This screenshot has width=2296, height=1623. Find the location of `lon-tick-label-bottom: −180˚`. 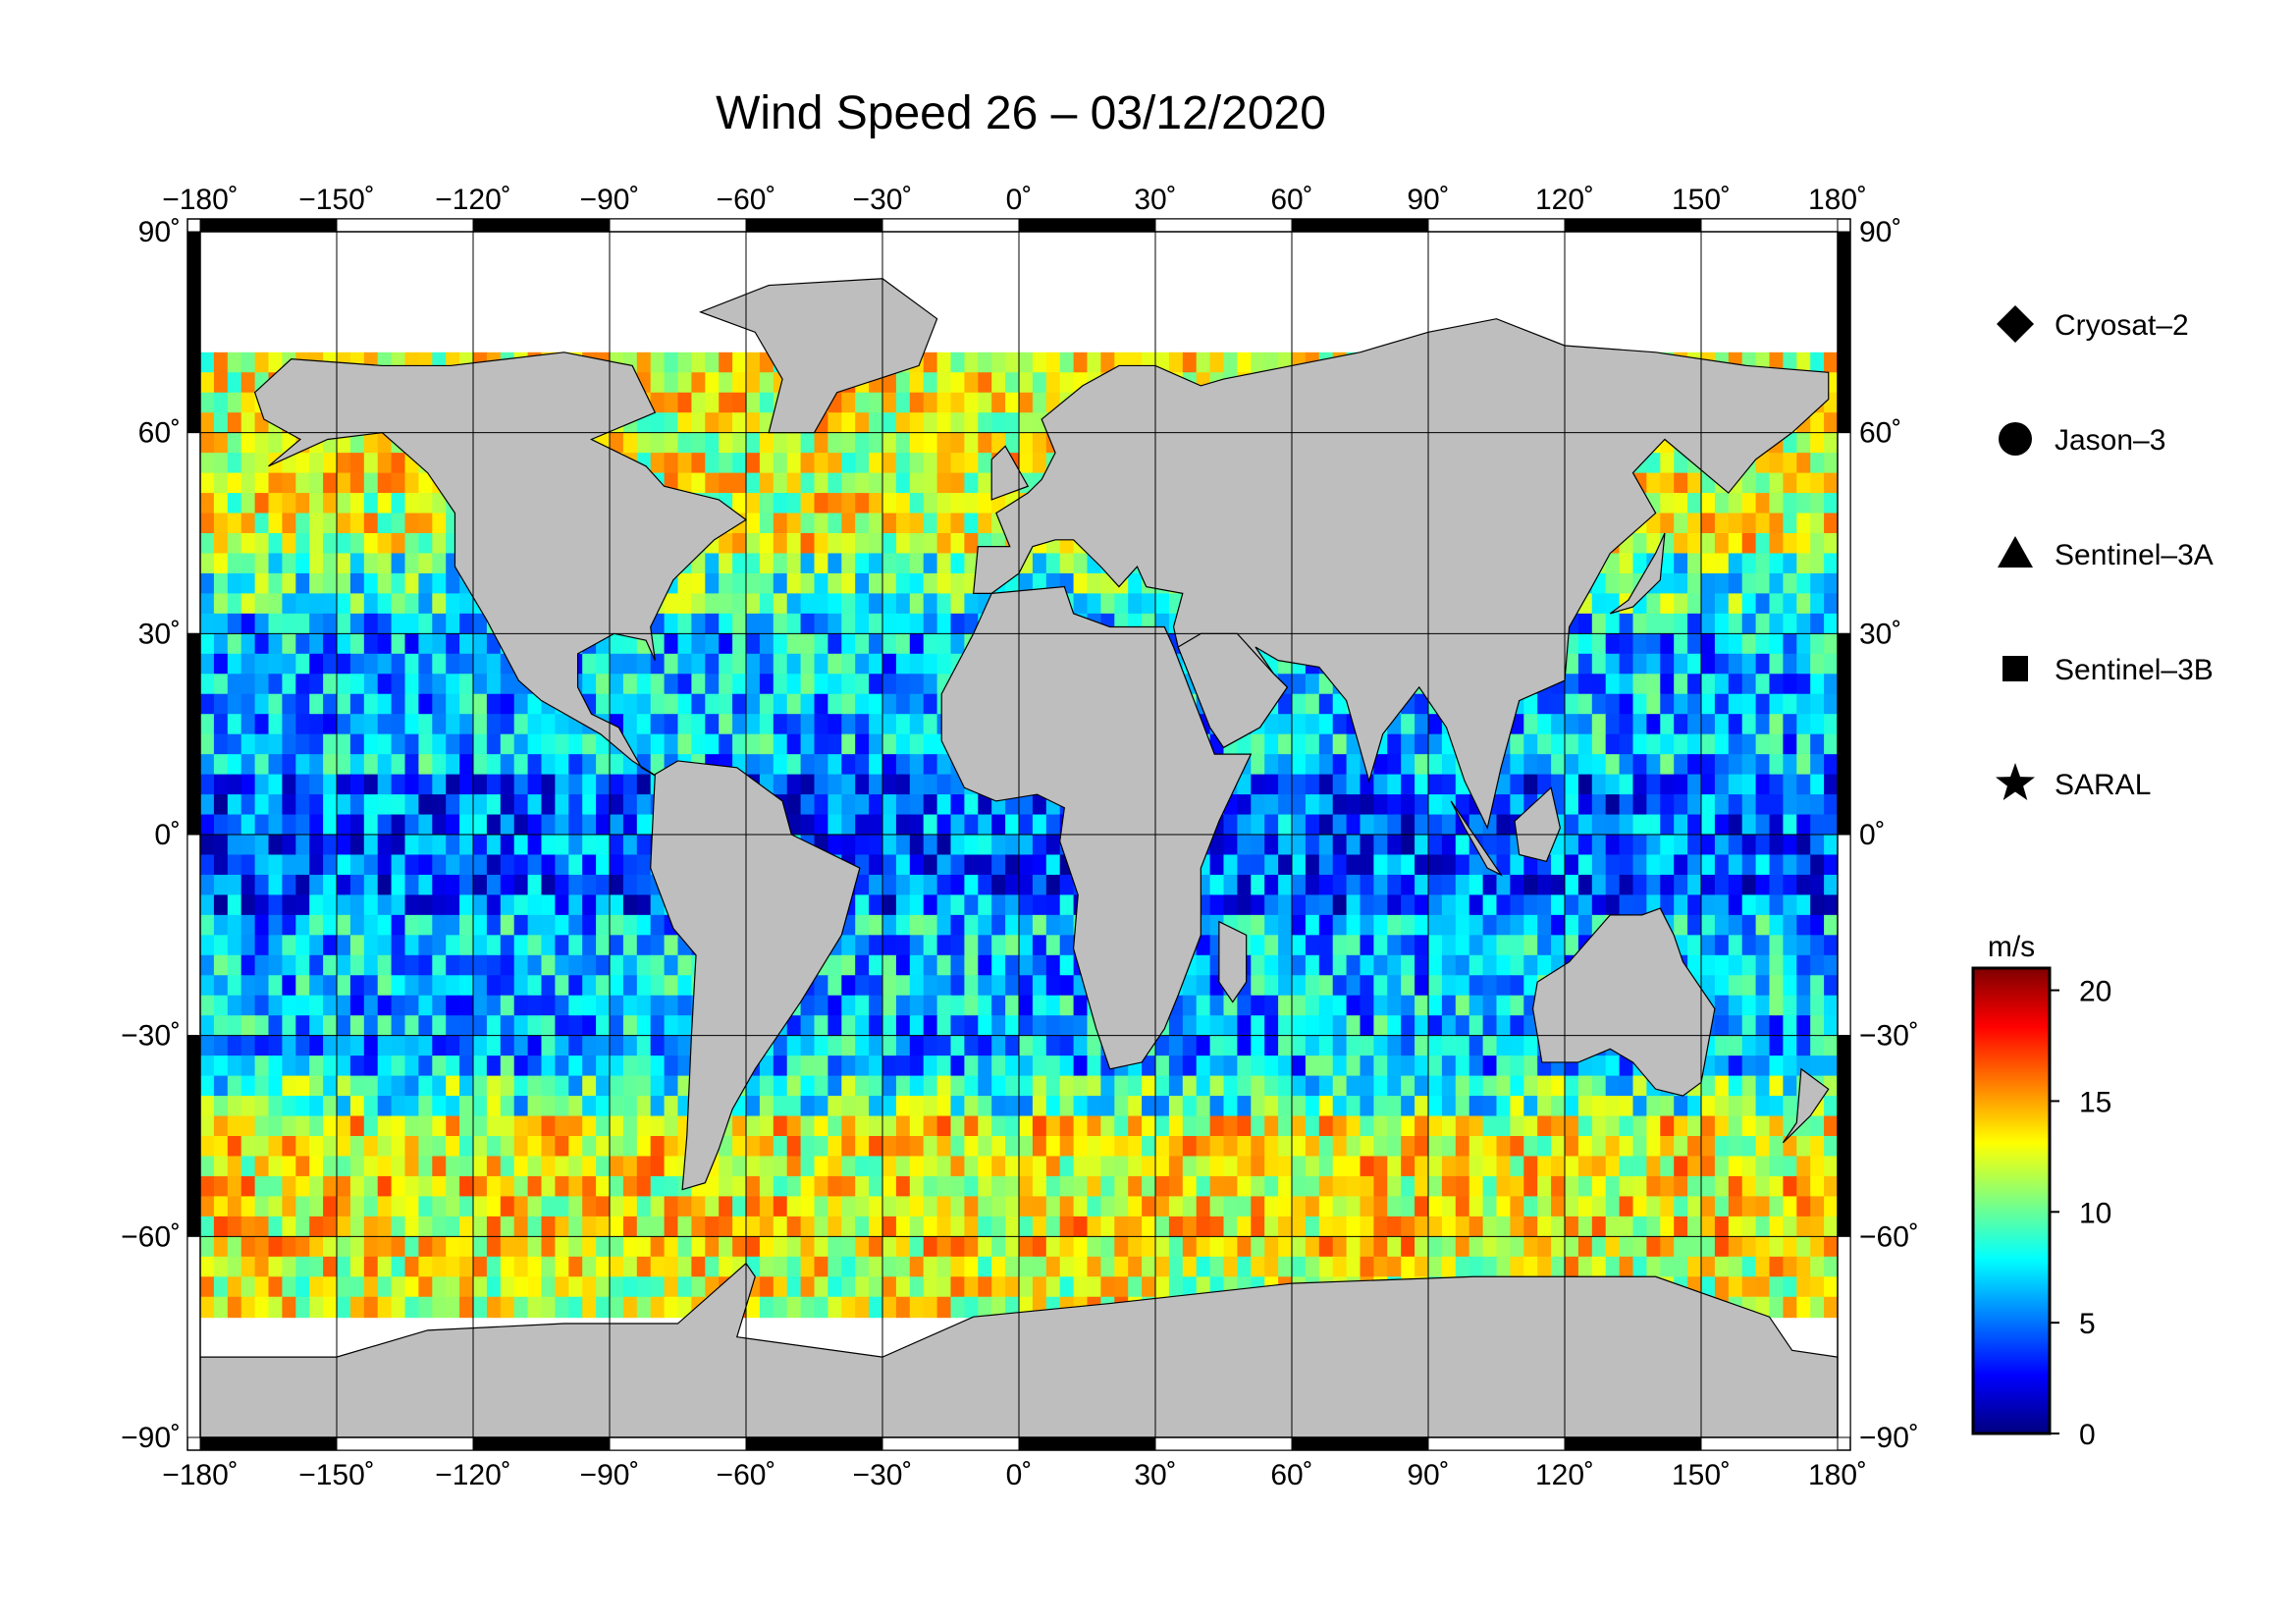

lon-tick-label-bottom: −180˚ is located at coordinates (200, 1475).